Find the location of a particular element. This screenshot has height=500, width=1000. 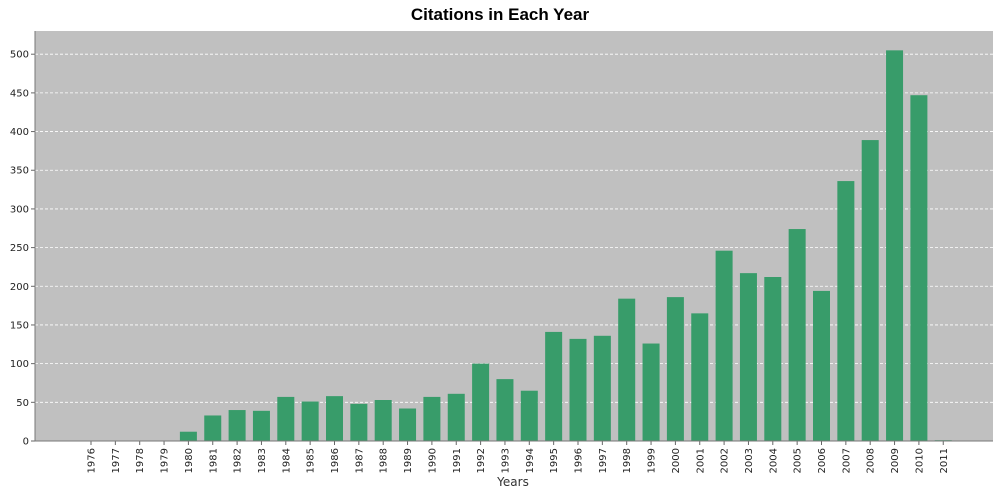

bar-1988 is located at coordinates (383, 420).